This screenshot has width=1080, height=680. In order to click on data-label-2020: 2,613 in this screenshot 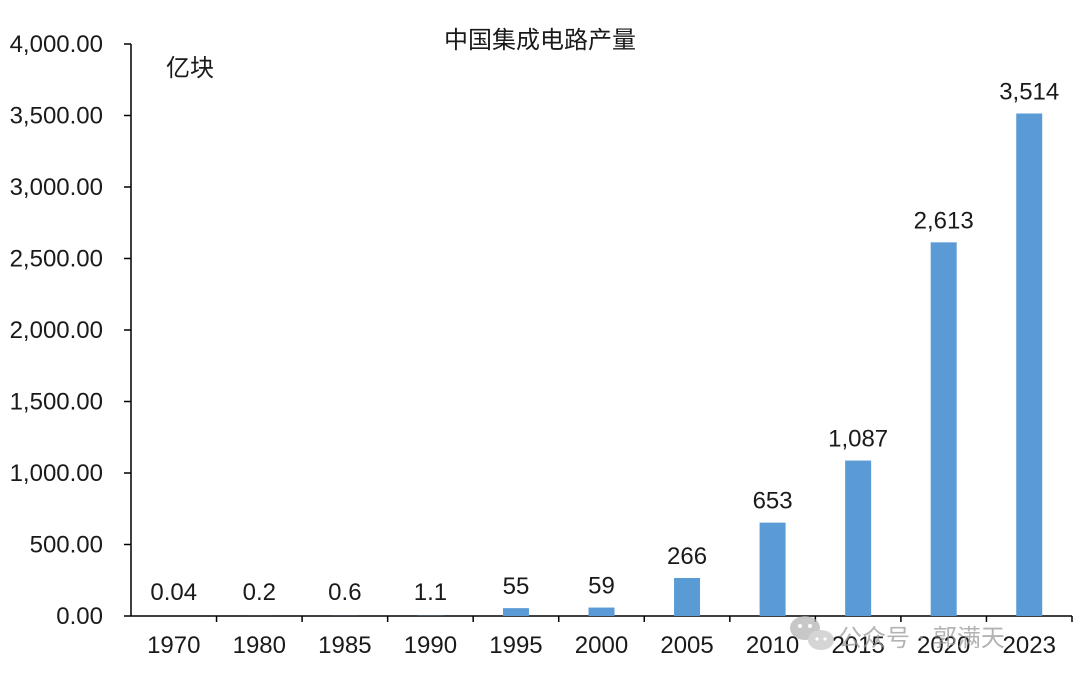, I will do `click(944, 220)`.